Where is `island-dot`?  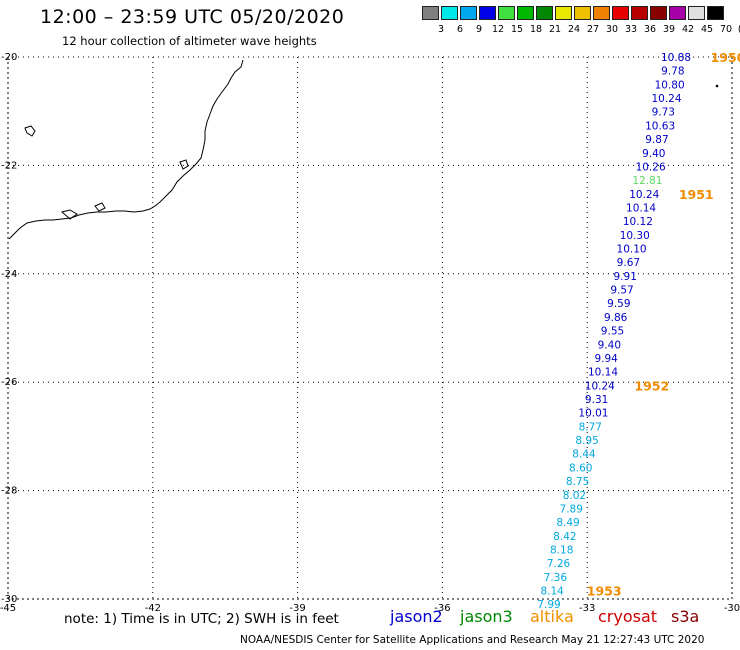
island-dot is located at coordinates (717, 86).